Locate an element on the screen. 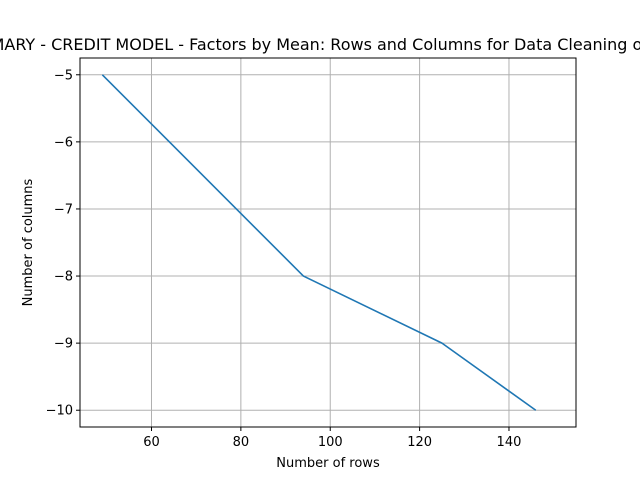 This screenshot has height=480, width=640. y-axis-label: Number of columns is located at coordinates (28, 242).